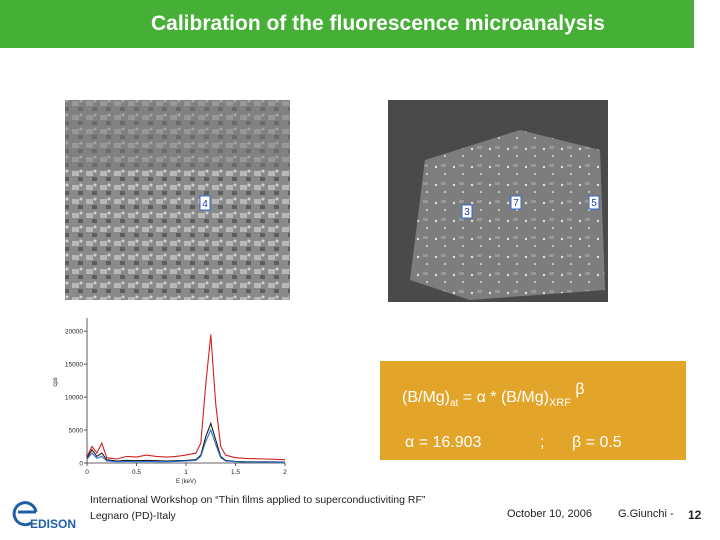 The width and height of the screenshot is (720, 540). I want to click on formula-sub: at, so click(454, 403).